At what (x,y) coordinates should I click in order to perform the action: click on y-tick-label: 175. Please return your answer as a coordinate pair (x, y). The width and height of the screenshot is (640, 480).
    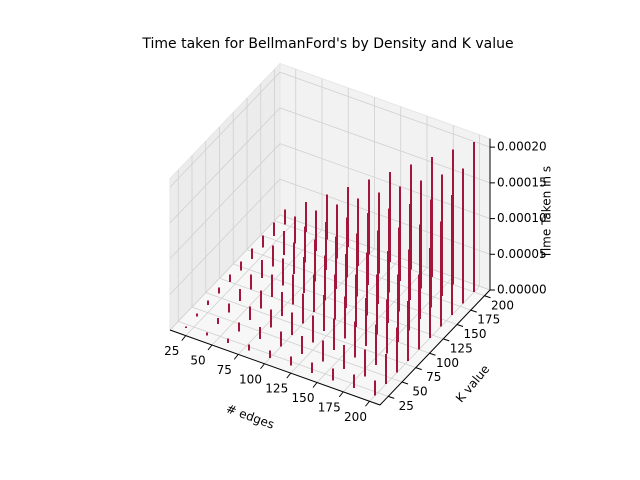
    Looking at the image, I should click on (488, 320).